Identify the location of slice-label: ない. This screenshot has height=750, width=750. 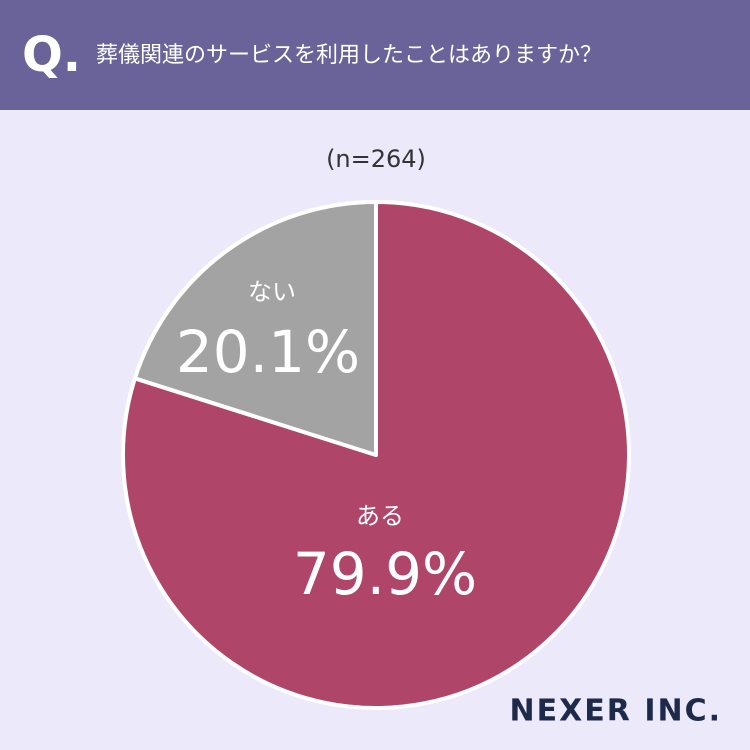
(272, 292).